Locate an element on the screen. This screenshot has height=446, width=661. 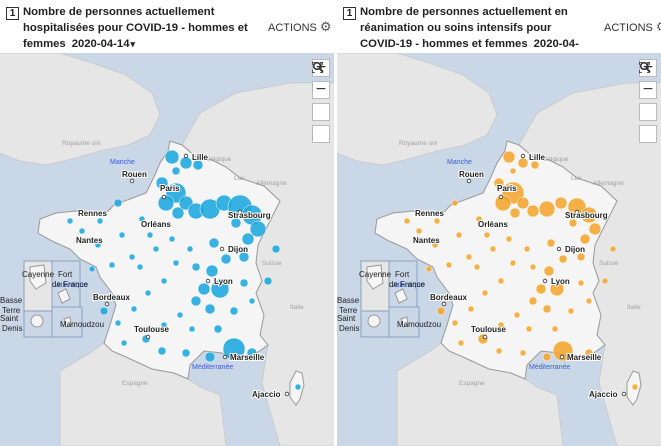
city-label: Rouen is located at coordinates (134, 174).